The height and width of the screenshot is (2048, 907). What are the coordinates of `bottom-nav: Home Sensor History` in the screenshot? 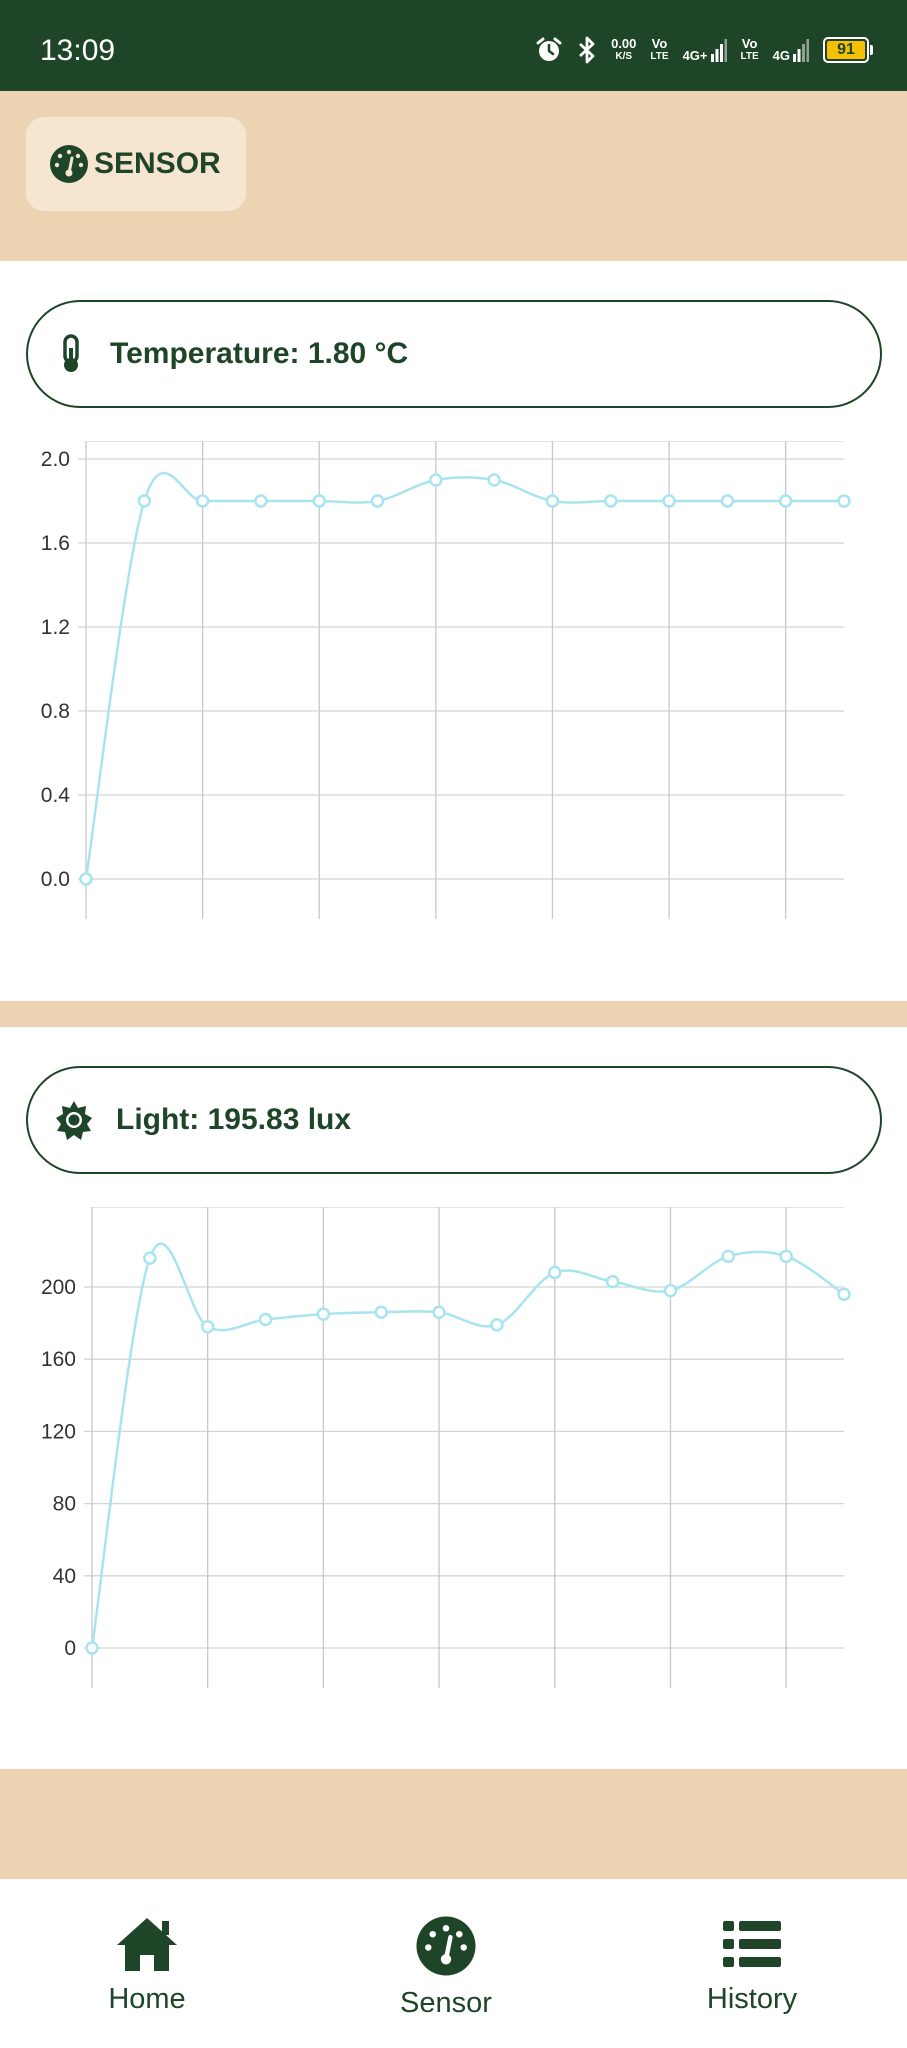 It's located at (453, 1963).